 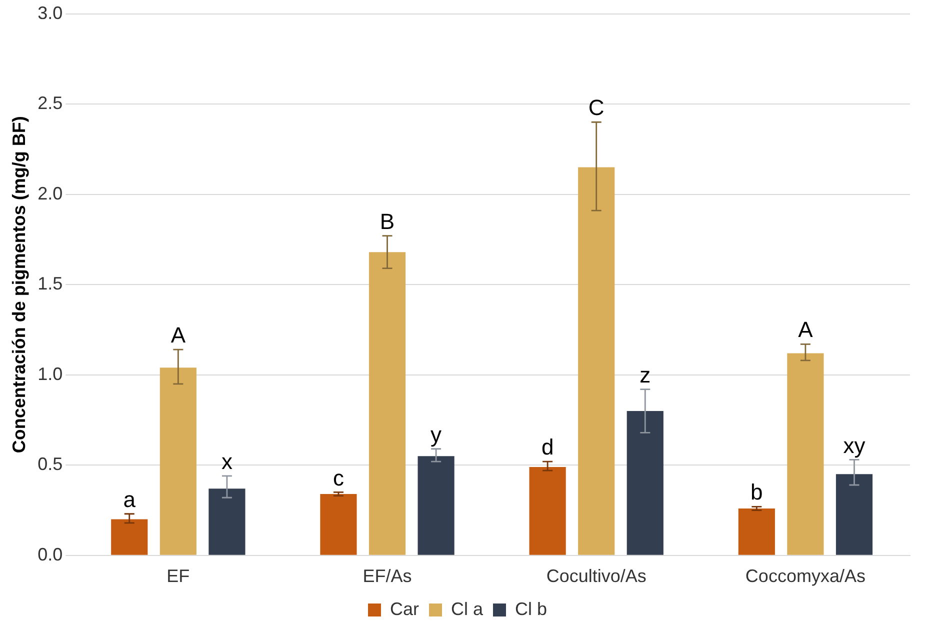 What do you see at coordinates (805, 576) in the screenshot?
I see `x-tick-label: Coccomyxa/As` at bounding box center [805, 576].